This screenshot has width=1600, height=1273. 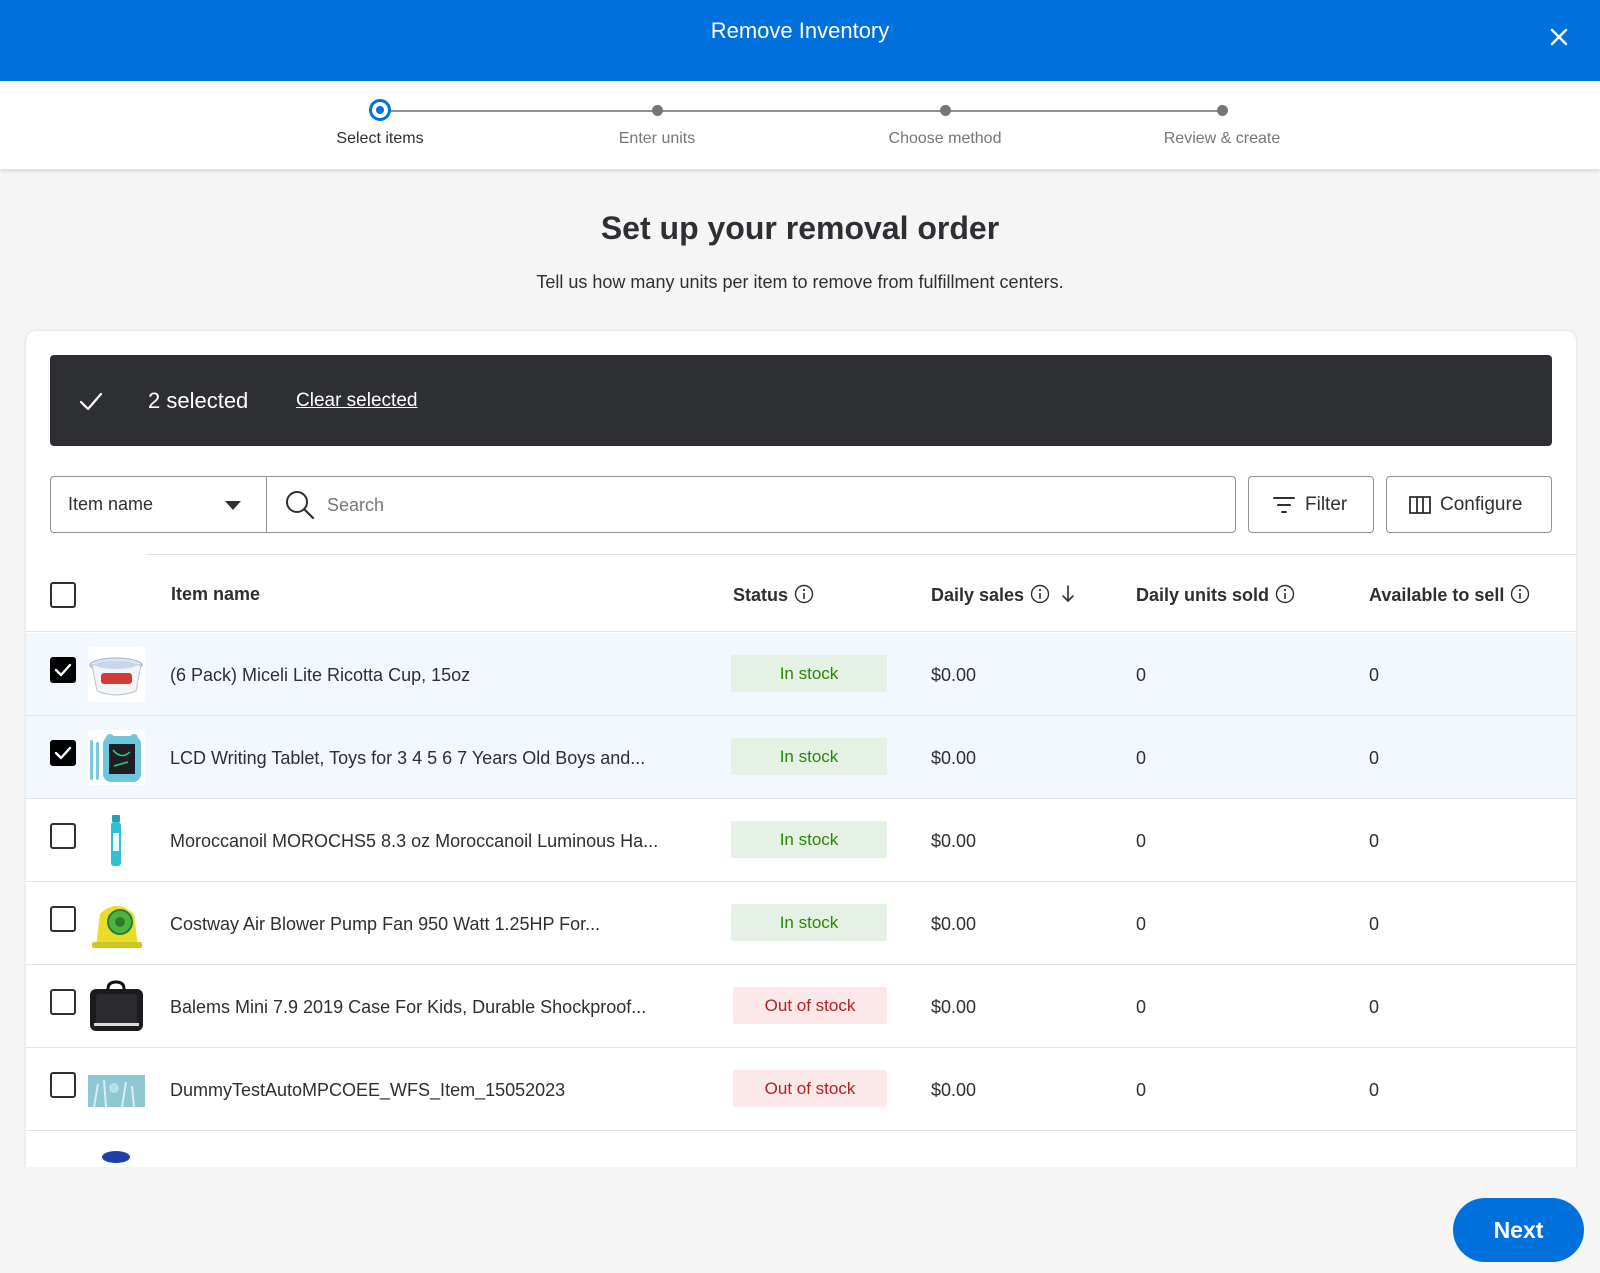 I want to click on filter-icon, so click(x=1284, y=505).